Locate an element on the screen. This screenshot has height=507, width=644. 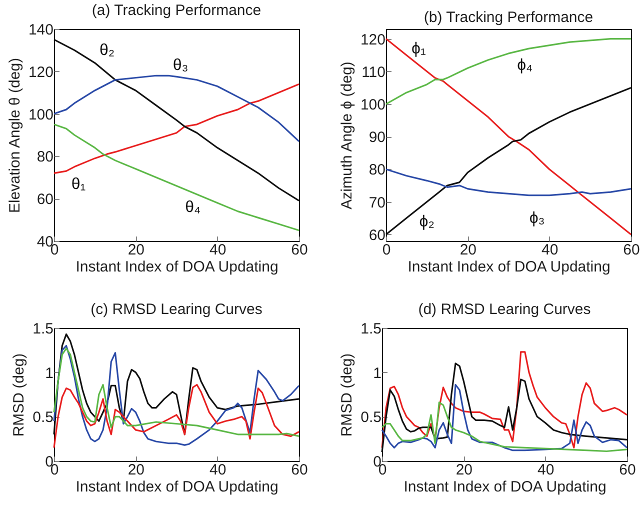
series-label: ϕ₂ is located at coordinates (426, 221).